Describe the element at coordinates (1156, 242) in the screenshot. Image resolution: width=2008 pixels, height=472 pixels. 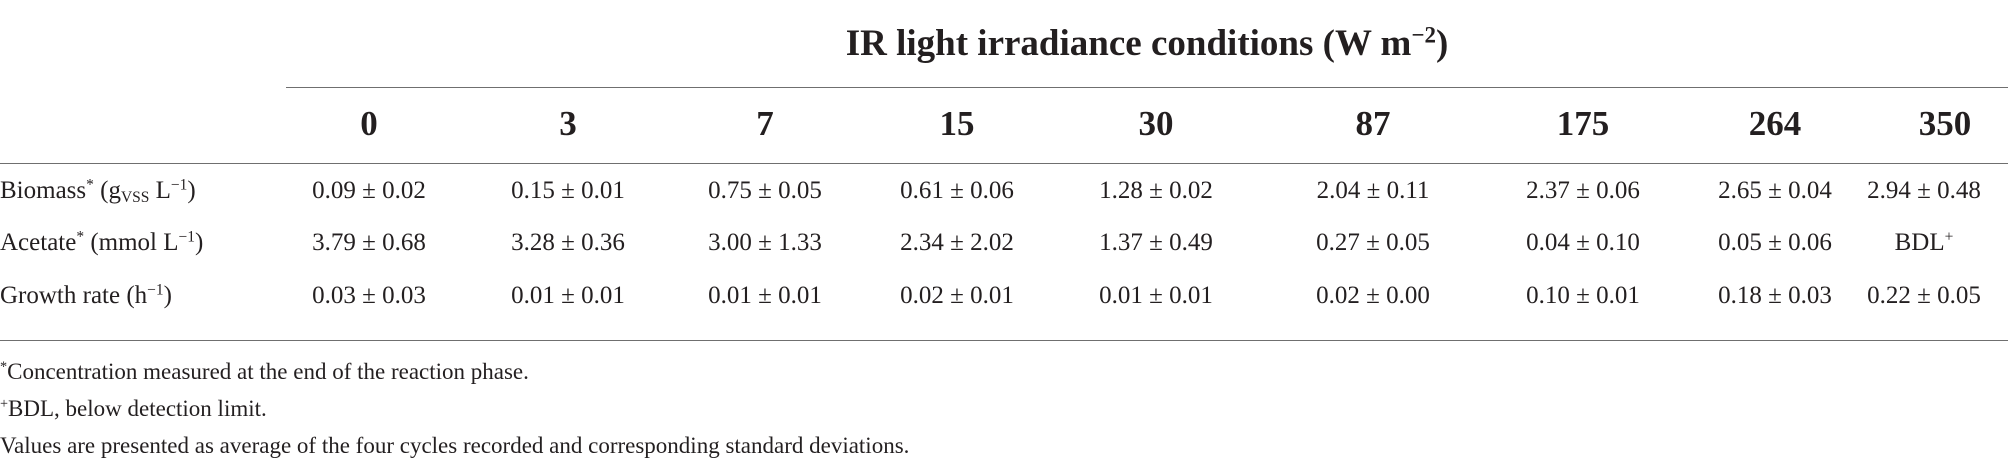
I see `table-cell: 1.37 ± 0.49` at that location.